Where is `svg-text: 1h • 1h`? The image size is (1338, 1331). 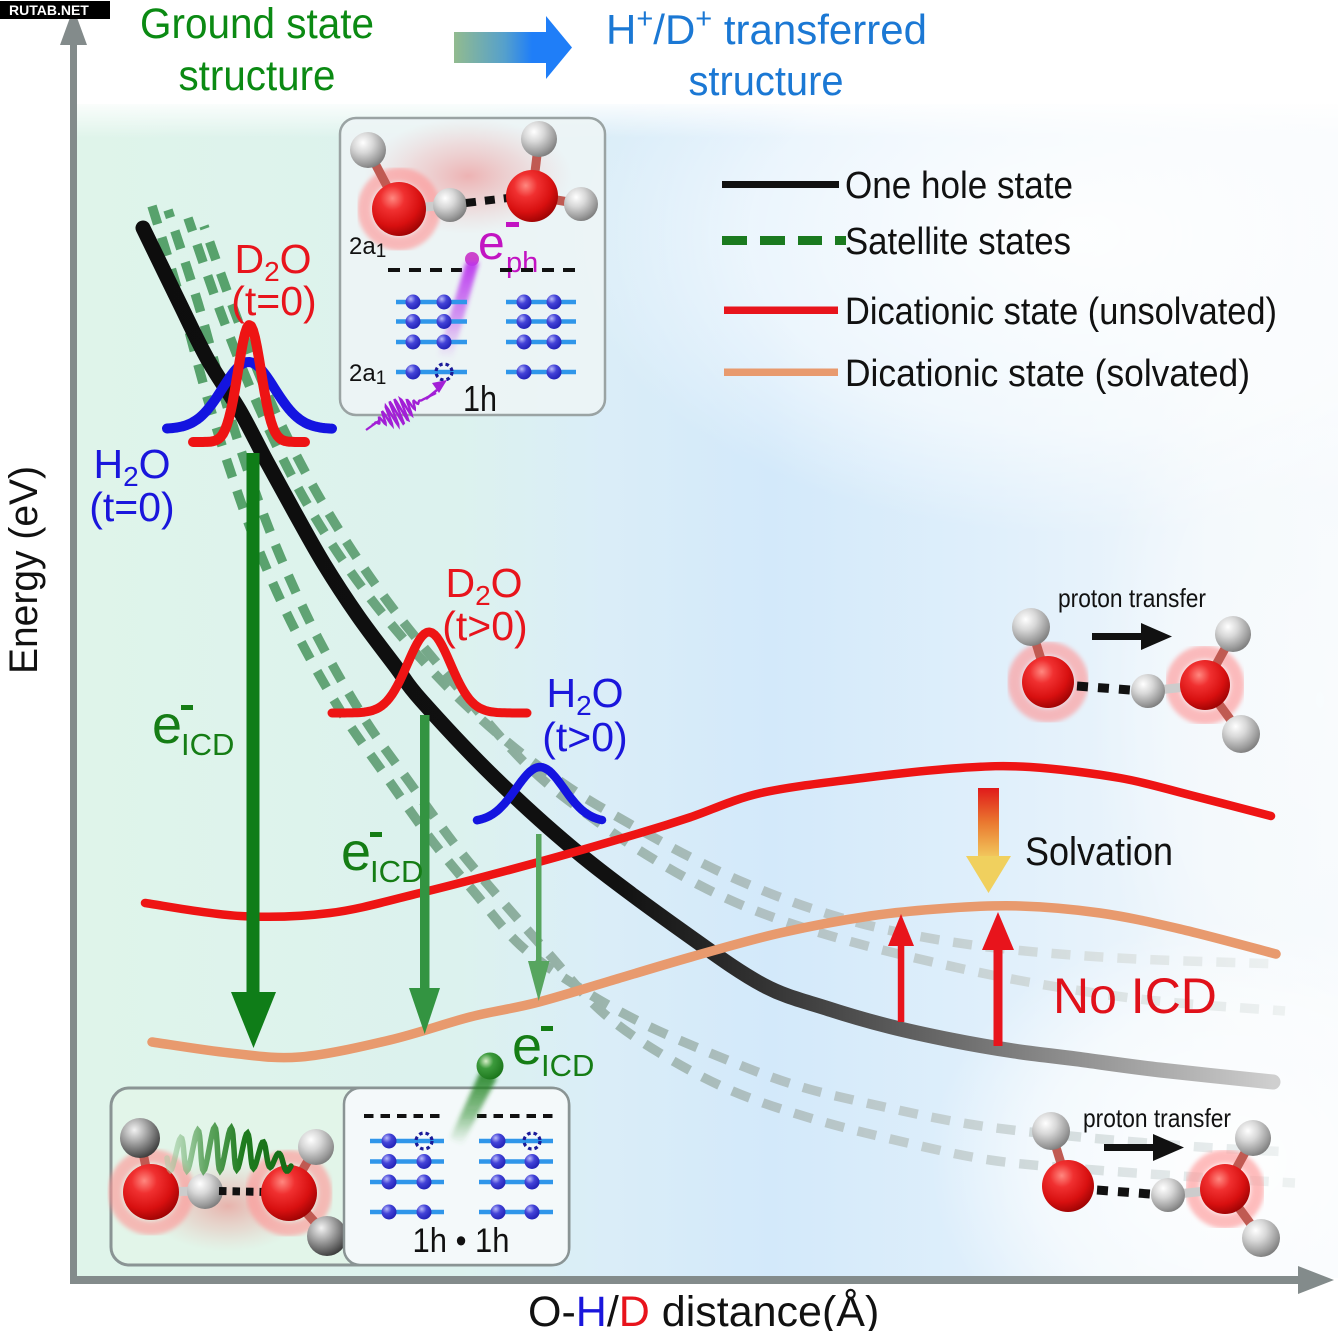
svg-text: 1h • 1h is located at coordinates (461, 1241).